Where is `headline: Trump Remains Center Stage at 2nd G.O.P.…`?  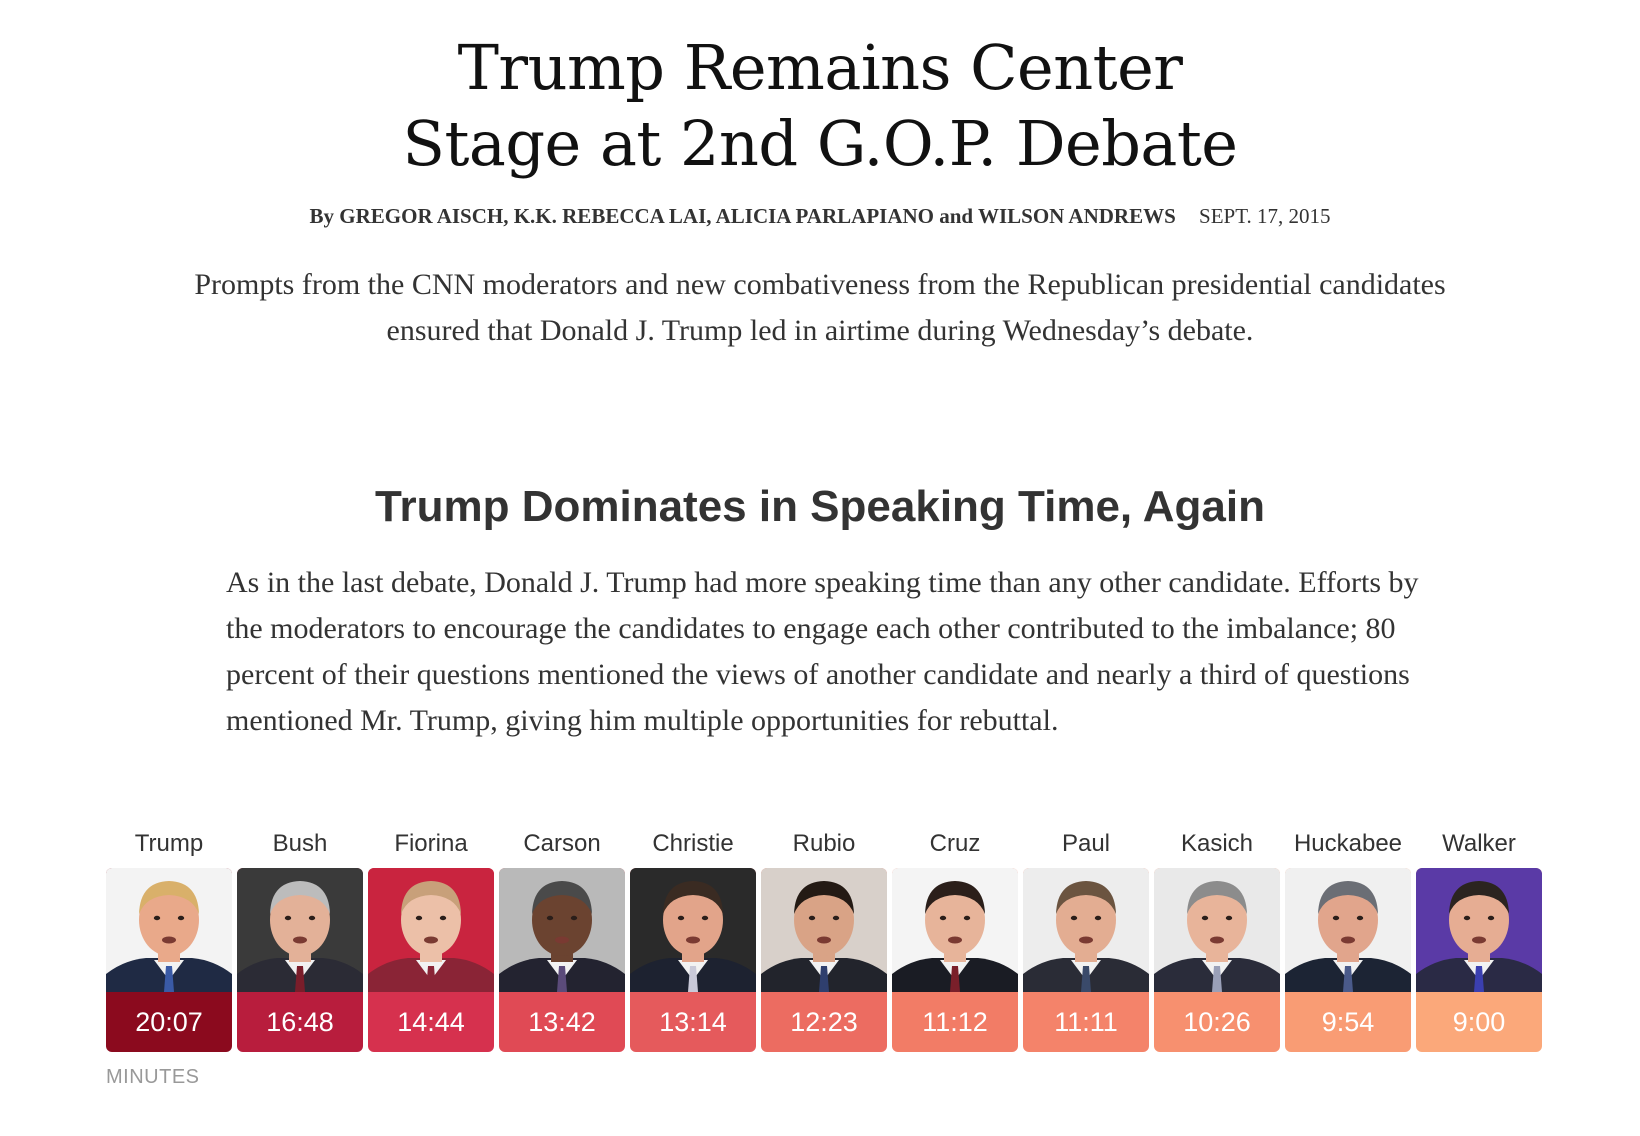
headline: Trump Remains Center Stage at 2nd G.O.P.… is located at coordinates (820, 106).